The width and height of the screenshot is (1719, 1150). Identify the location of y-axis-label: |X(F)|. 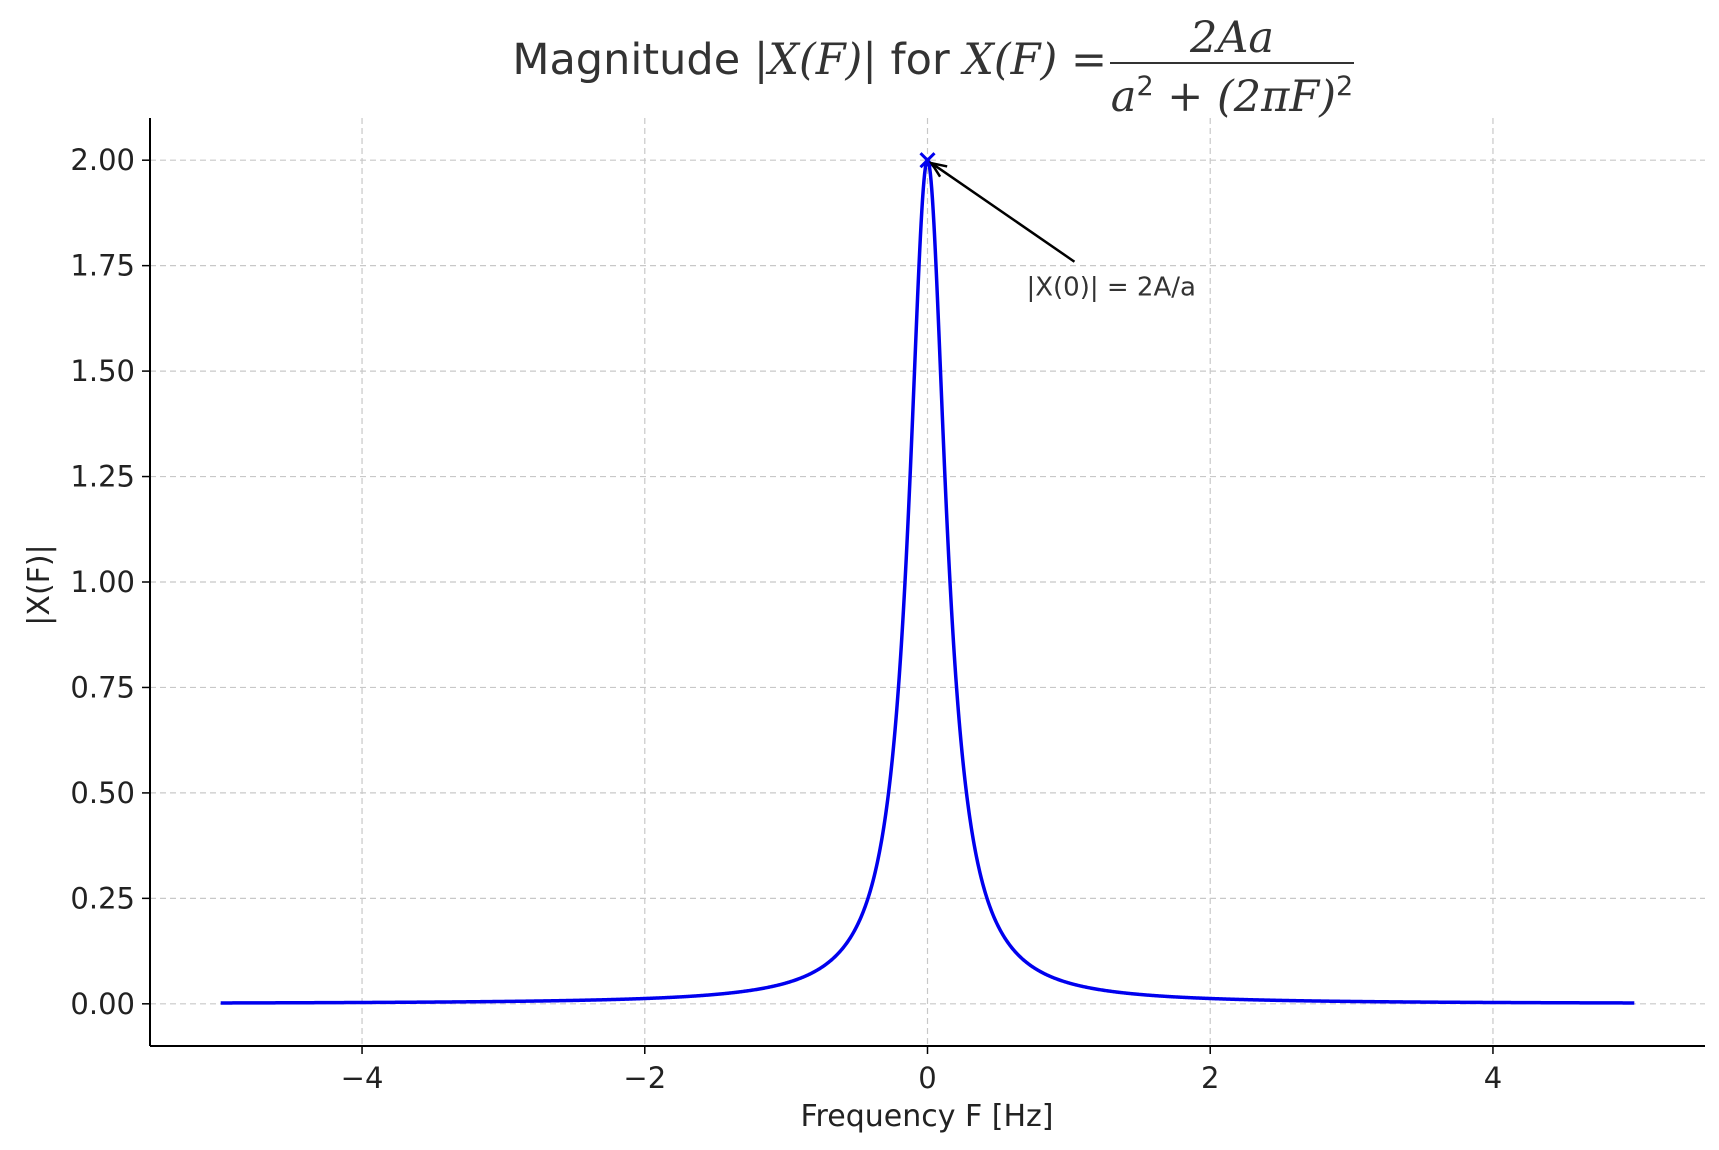
(39, 584).